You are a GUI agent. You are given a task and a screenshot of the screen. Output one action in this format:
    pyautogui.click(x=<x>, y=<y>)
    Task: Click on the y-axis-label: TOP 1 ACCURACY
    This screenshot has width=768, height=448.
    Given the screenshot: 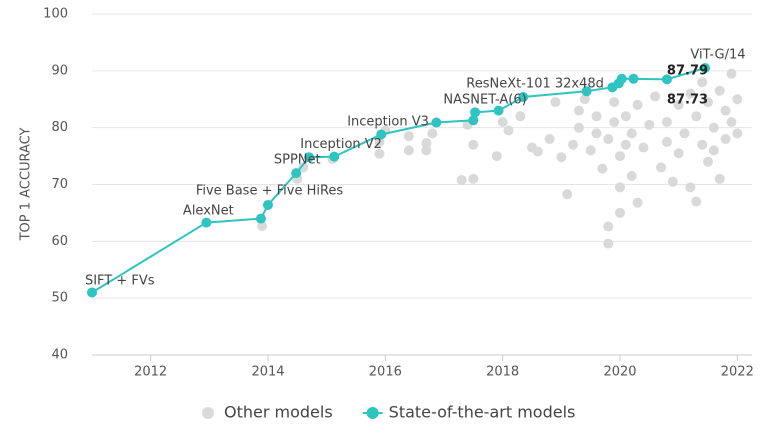 What is the action you would take?
    pyautogui.click(x=26, y=185)
    